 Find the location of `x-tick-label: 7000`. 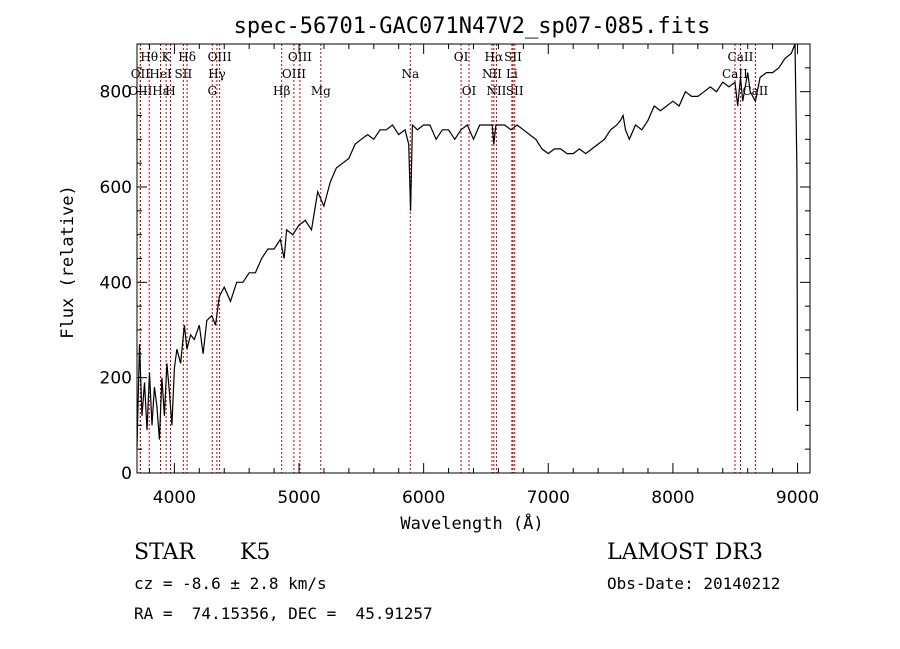

x-tick-label: 7000 is located at coordinates (548, 498).